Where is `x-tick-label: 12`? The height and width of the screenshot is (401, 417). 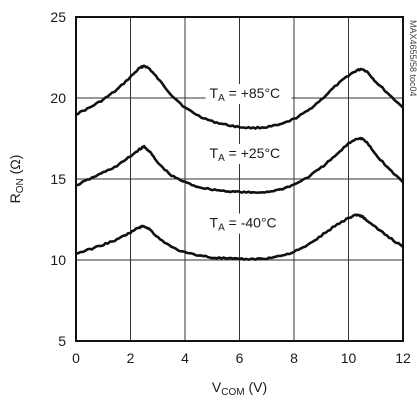
x-tick-label: 12 is located at coordinates (403, 358).